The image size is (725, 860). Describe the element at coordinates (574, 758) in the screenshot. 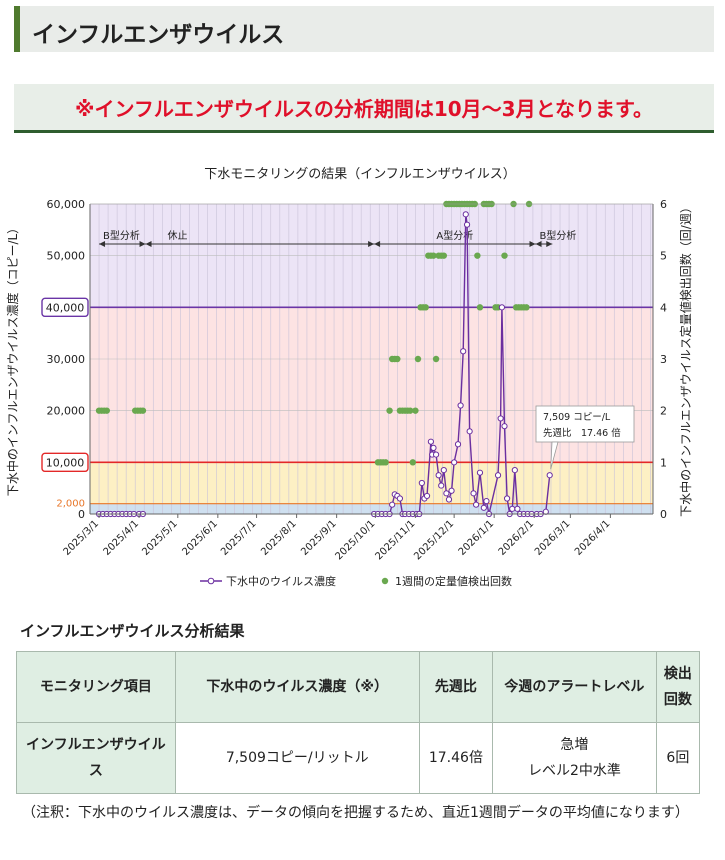

I see `cell-alert-level: 急増 レベル2中水準` at that location.